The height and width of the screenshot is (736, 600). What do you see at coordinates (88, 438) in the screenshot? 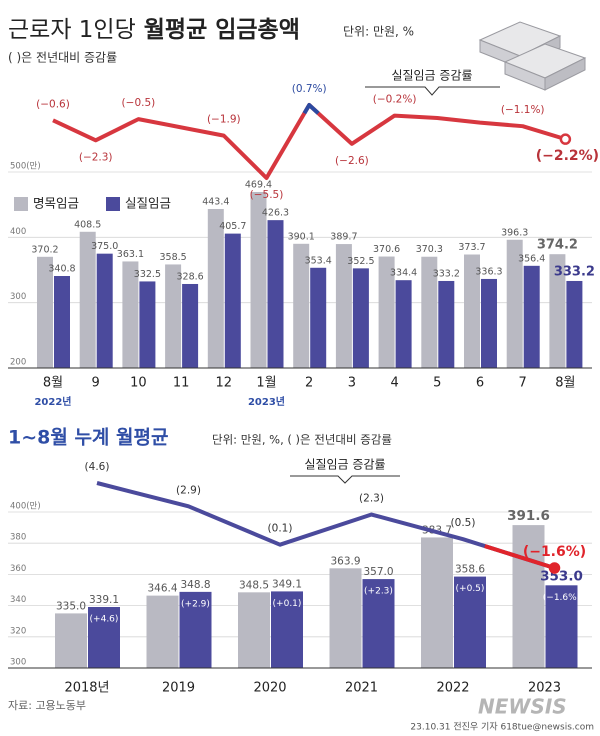
I see `chart2-title: 1~8월 누계 월평균` at bounding box center [88, 438].